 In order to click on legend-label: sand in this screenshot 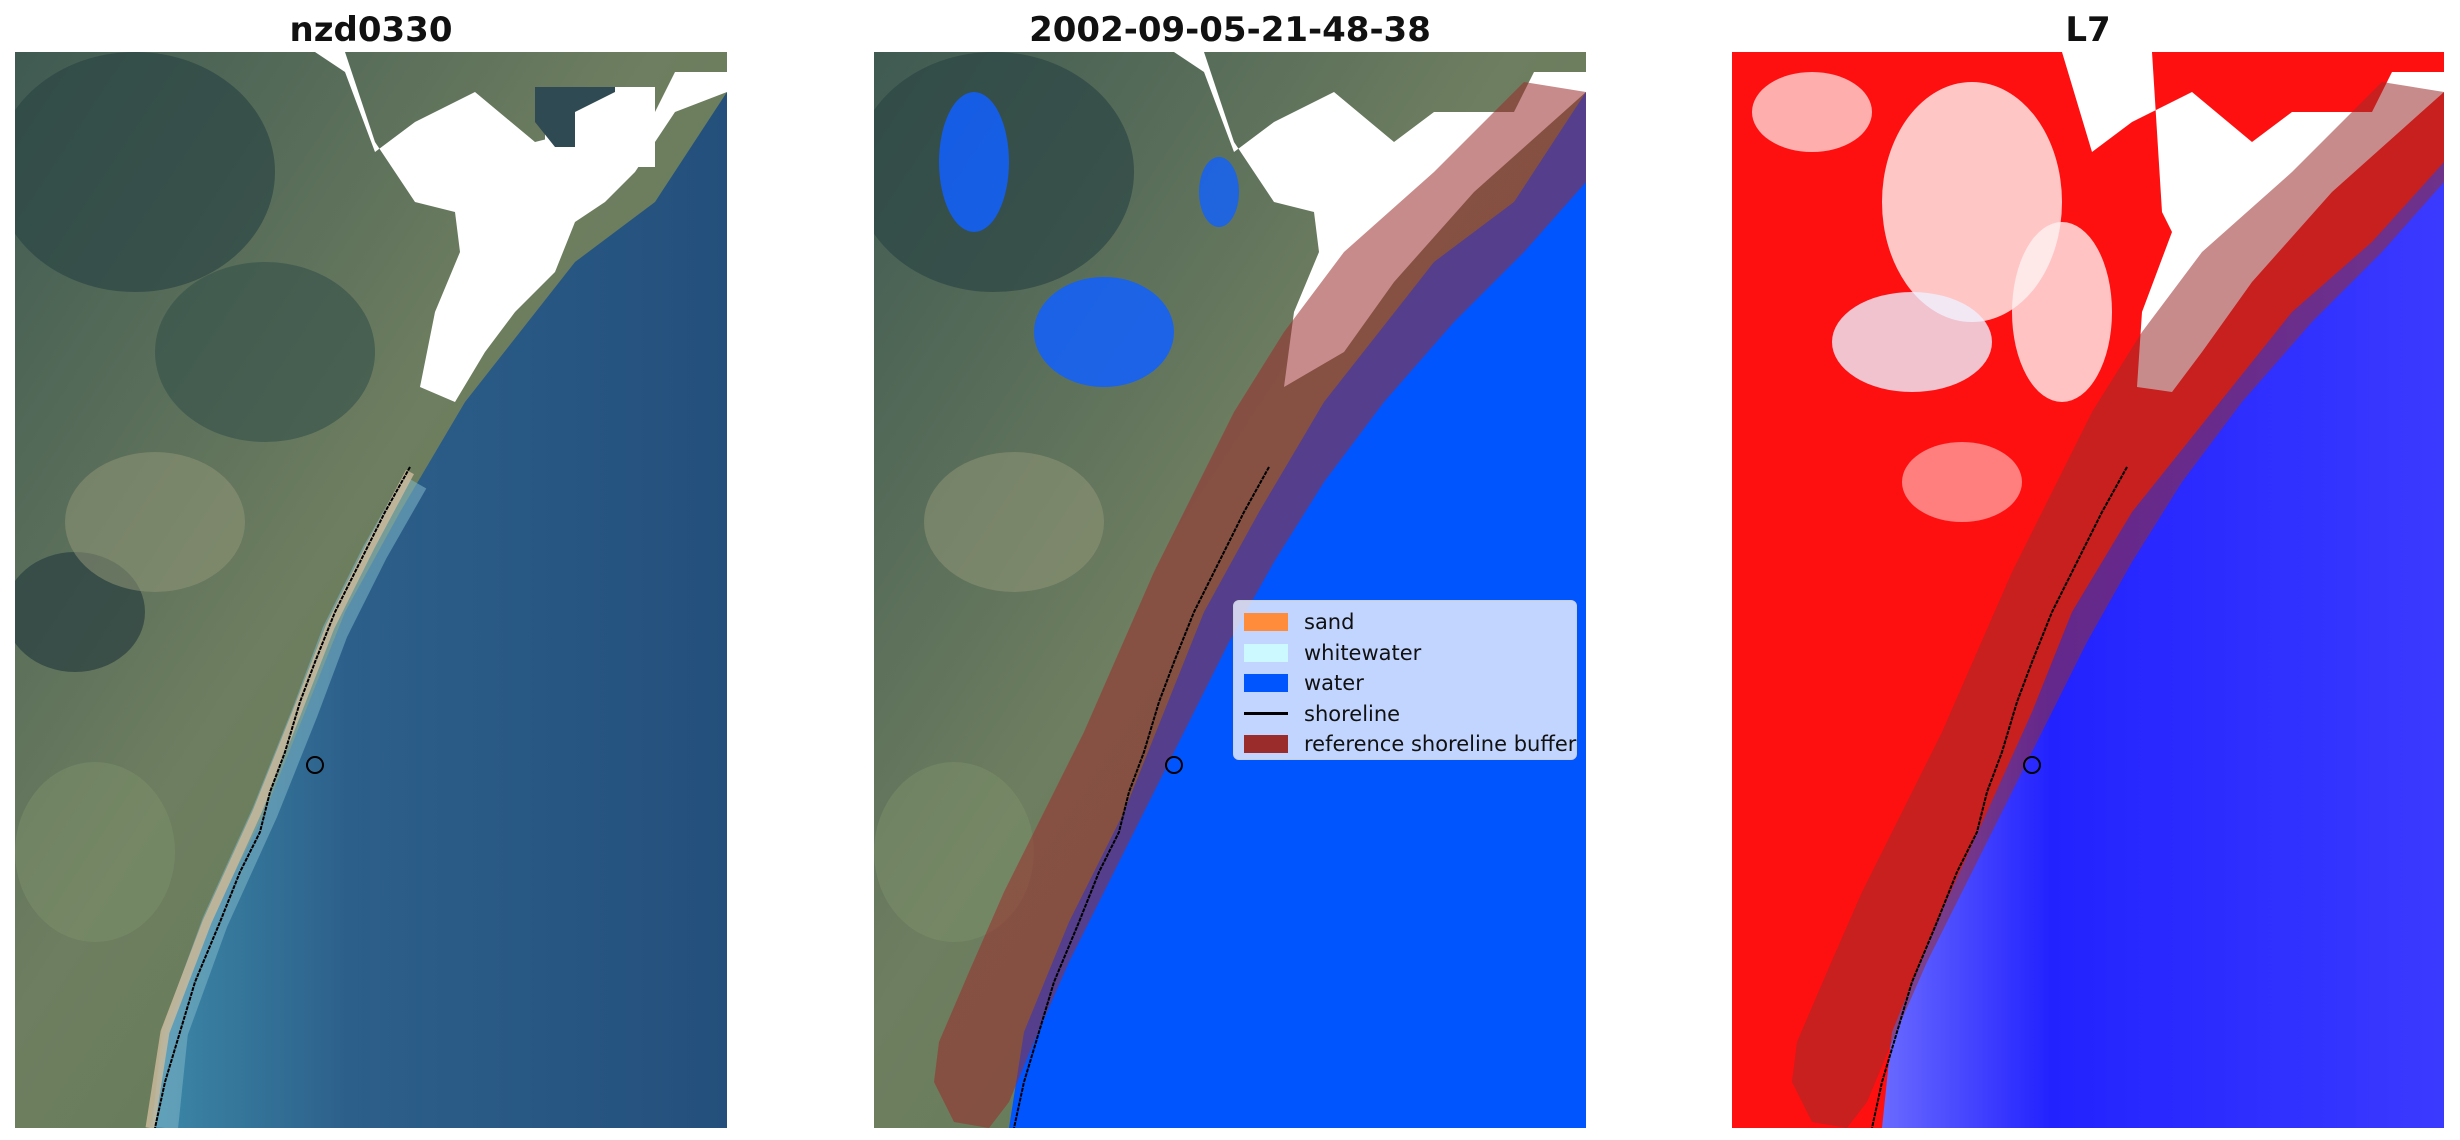, I will do `click(1329, 622)`.